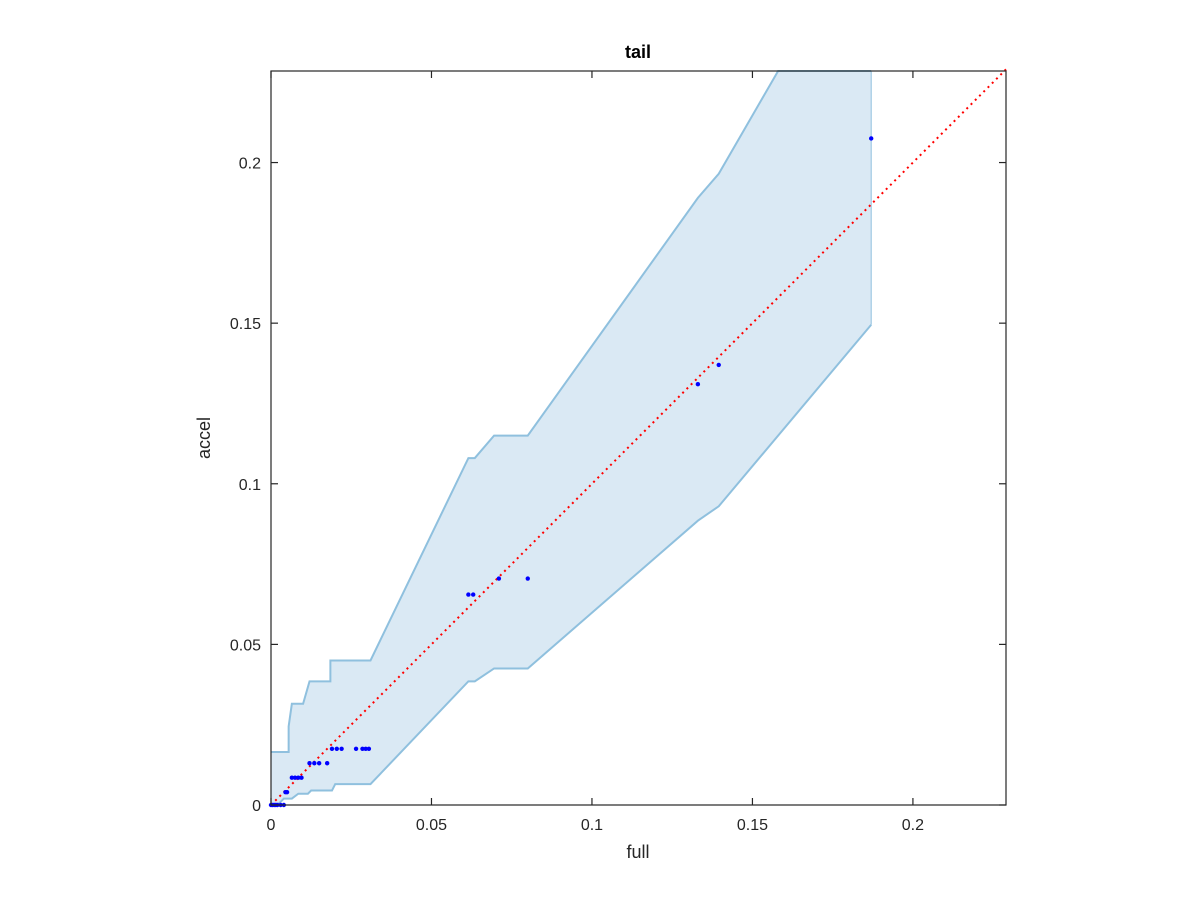 The height and width of the screenshot is (900, 1200). What do you see at coordinates (245, 645) in the screenshot?
I see `y-tick-label: 0.05` at bounding box center [245, 645].